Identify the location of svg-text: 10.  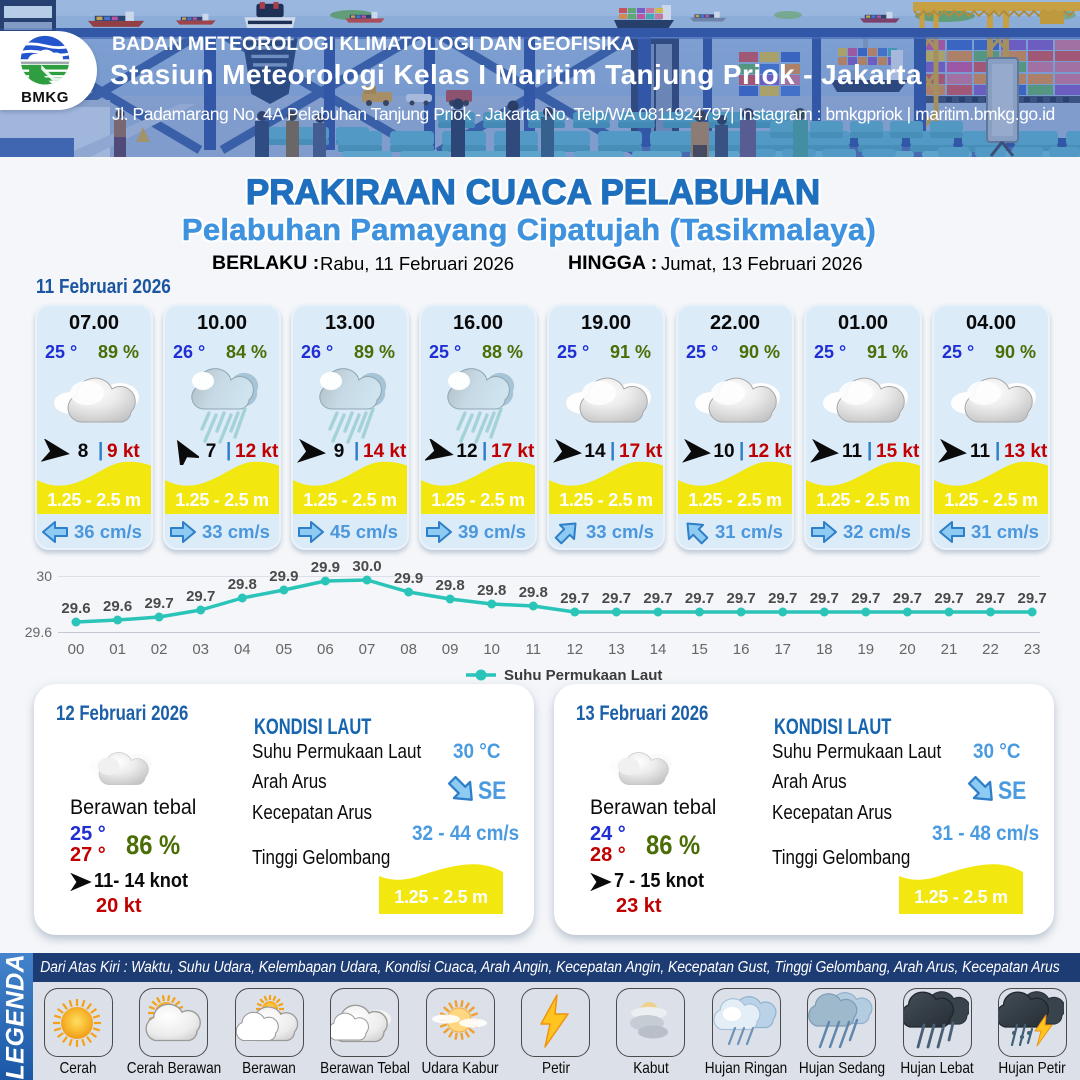
(491, 649).